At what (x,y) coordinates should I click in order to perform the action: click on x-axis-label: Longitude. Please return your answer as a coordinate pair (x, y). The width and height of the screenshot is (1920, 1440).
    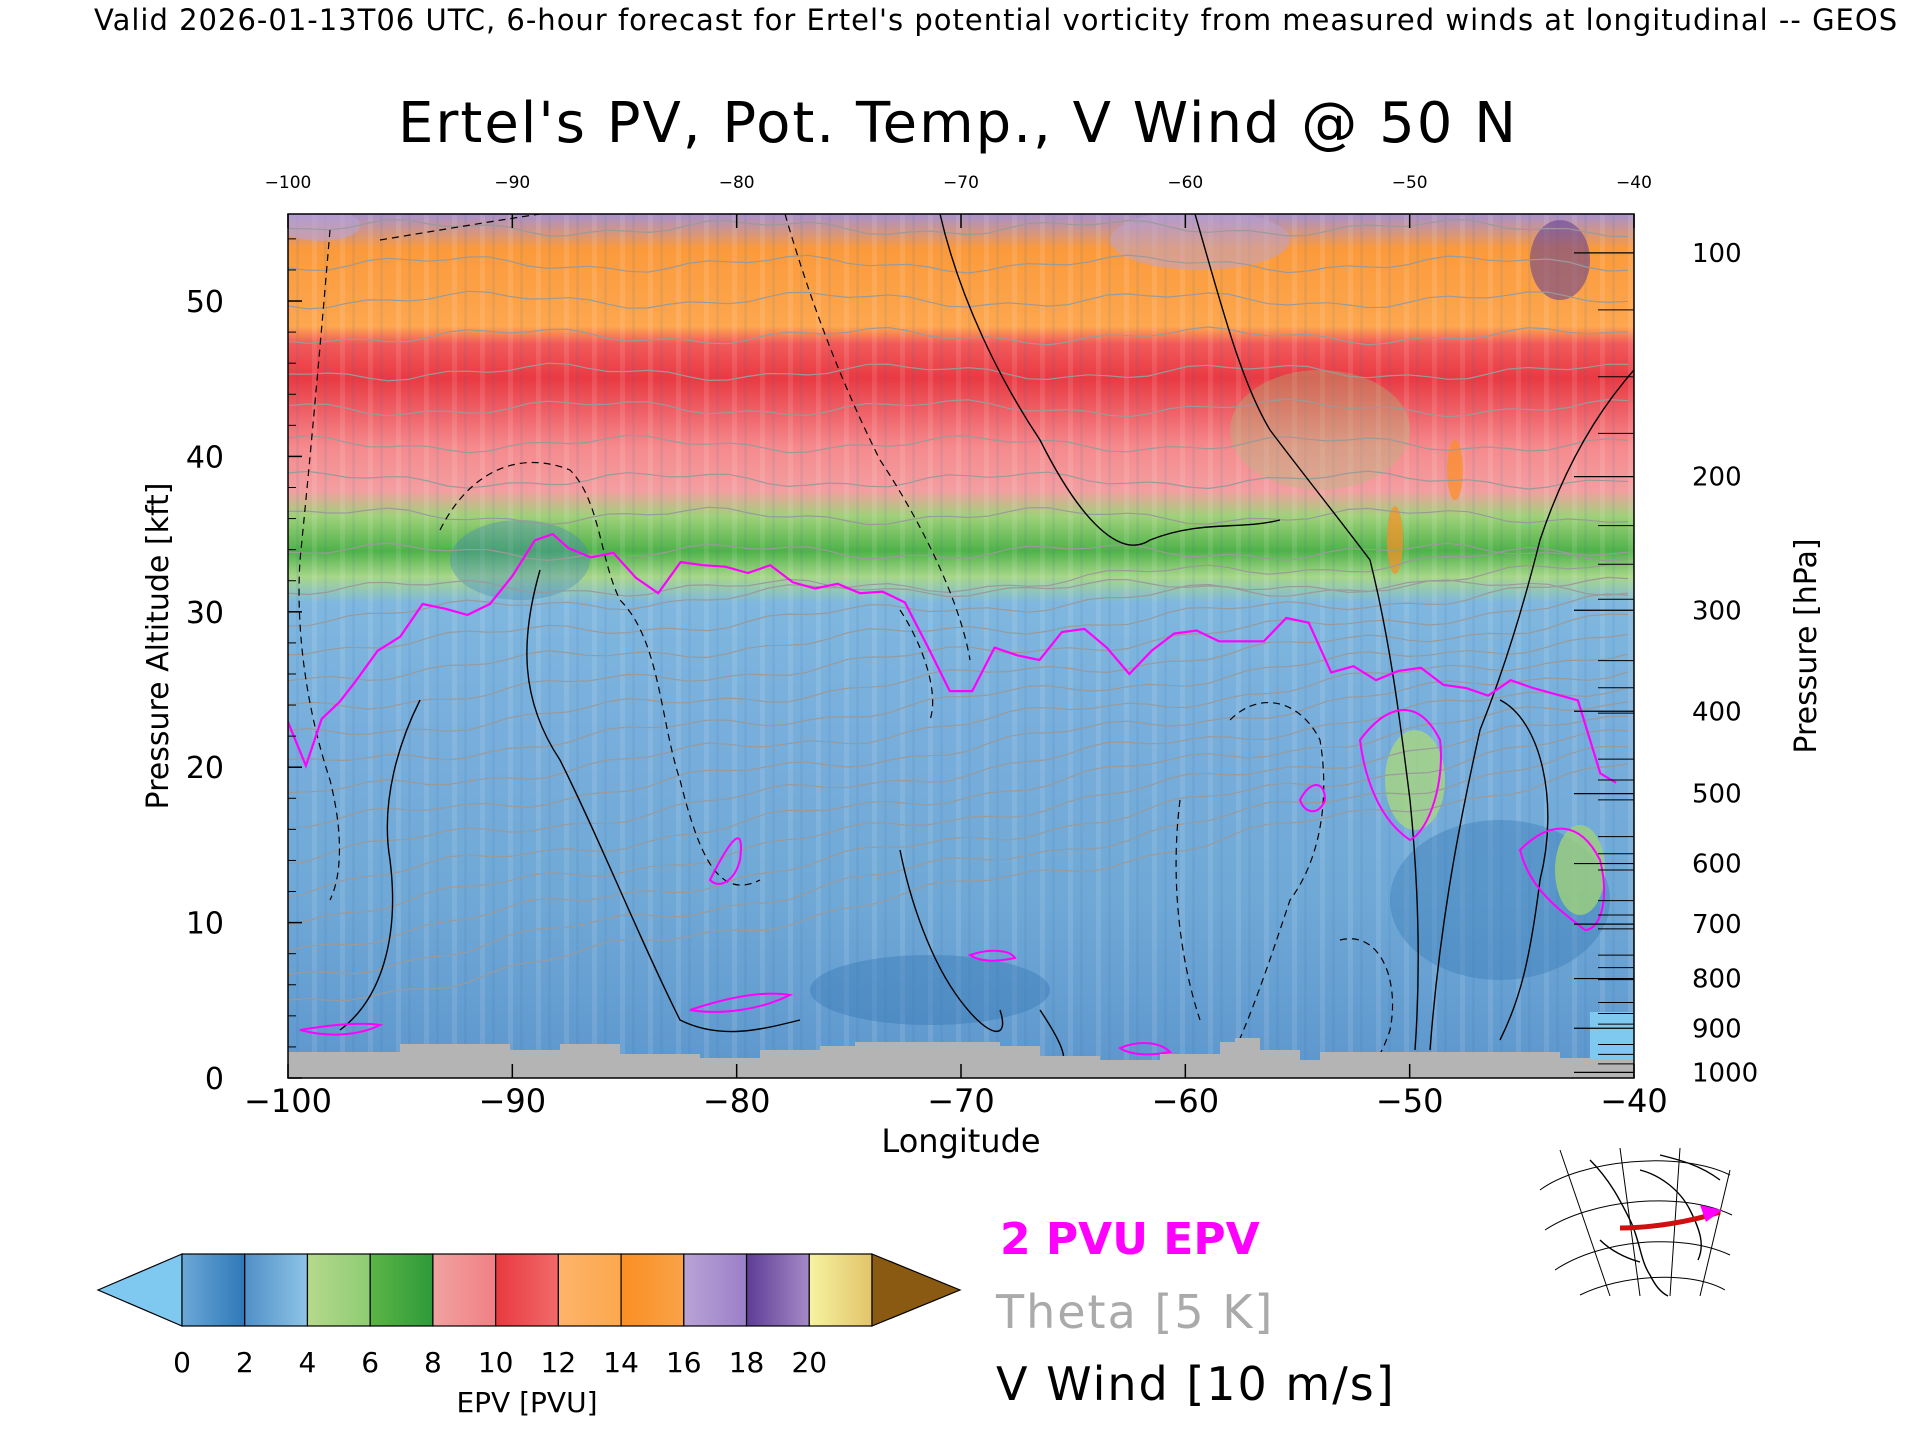
    Looking at the image, I should click on (960, 1141).